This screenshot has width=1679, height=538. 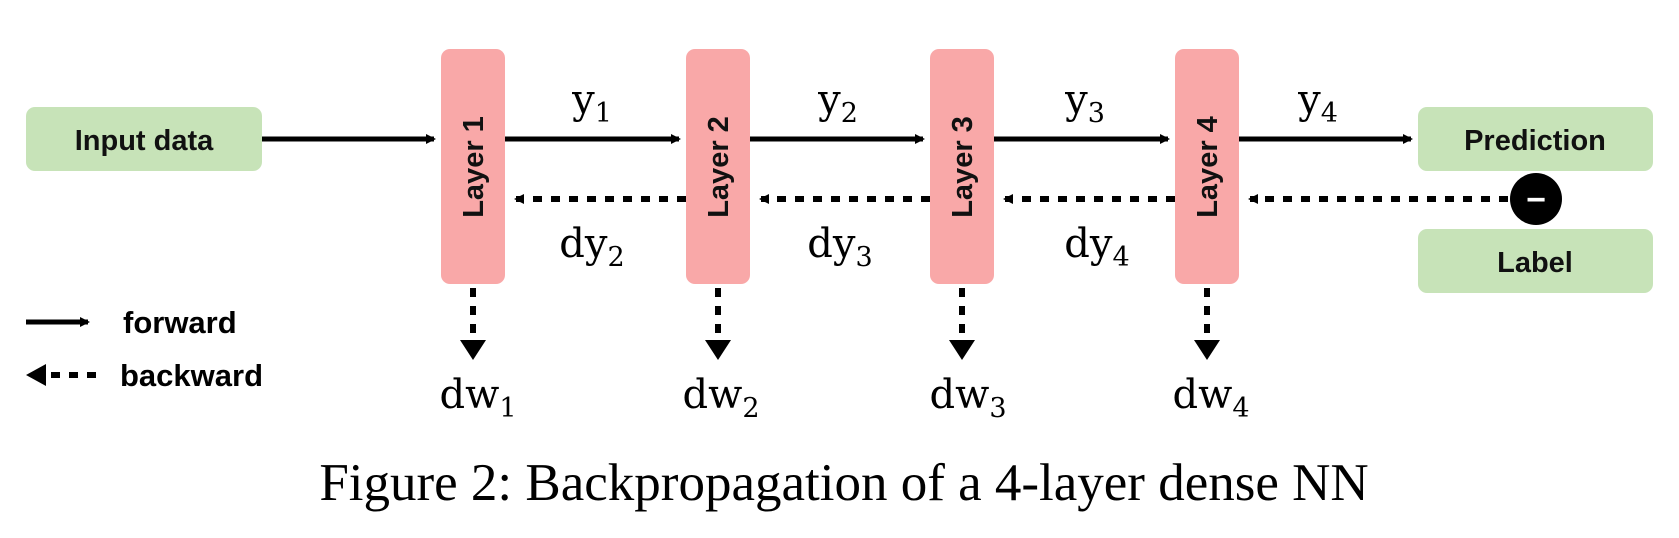 I want to click on layer-2-node: Layer 2, so click(x=718, y=166).